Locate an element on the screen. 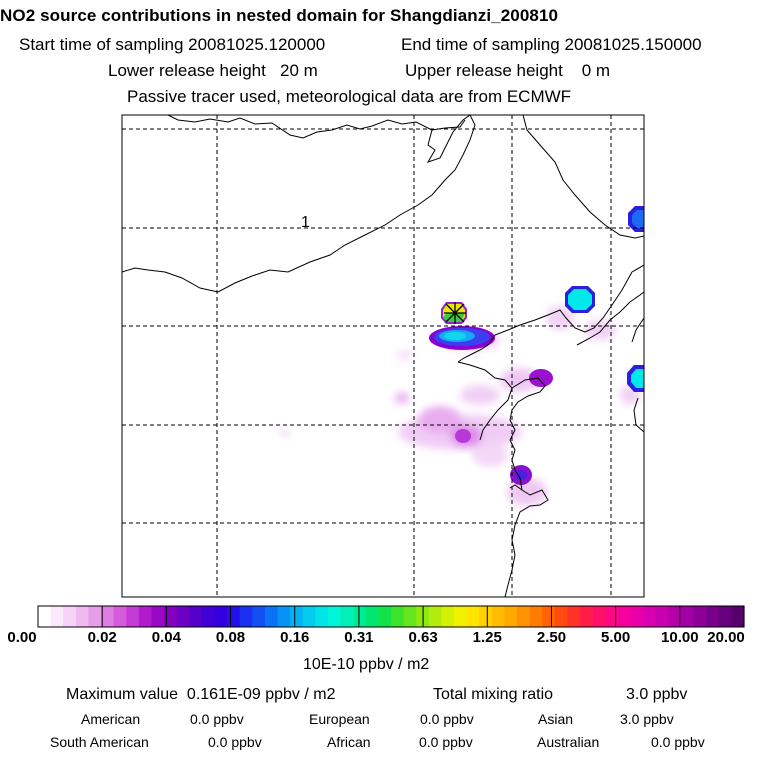 Image resolution: width=768 pixels, height=768 pixels. start-time-value: 20081025.120000 is located at coordinates (257, 44).